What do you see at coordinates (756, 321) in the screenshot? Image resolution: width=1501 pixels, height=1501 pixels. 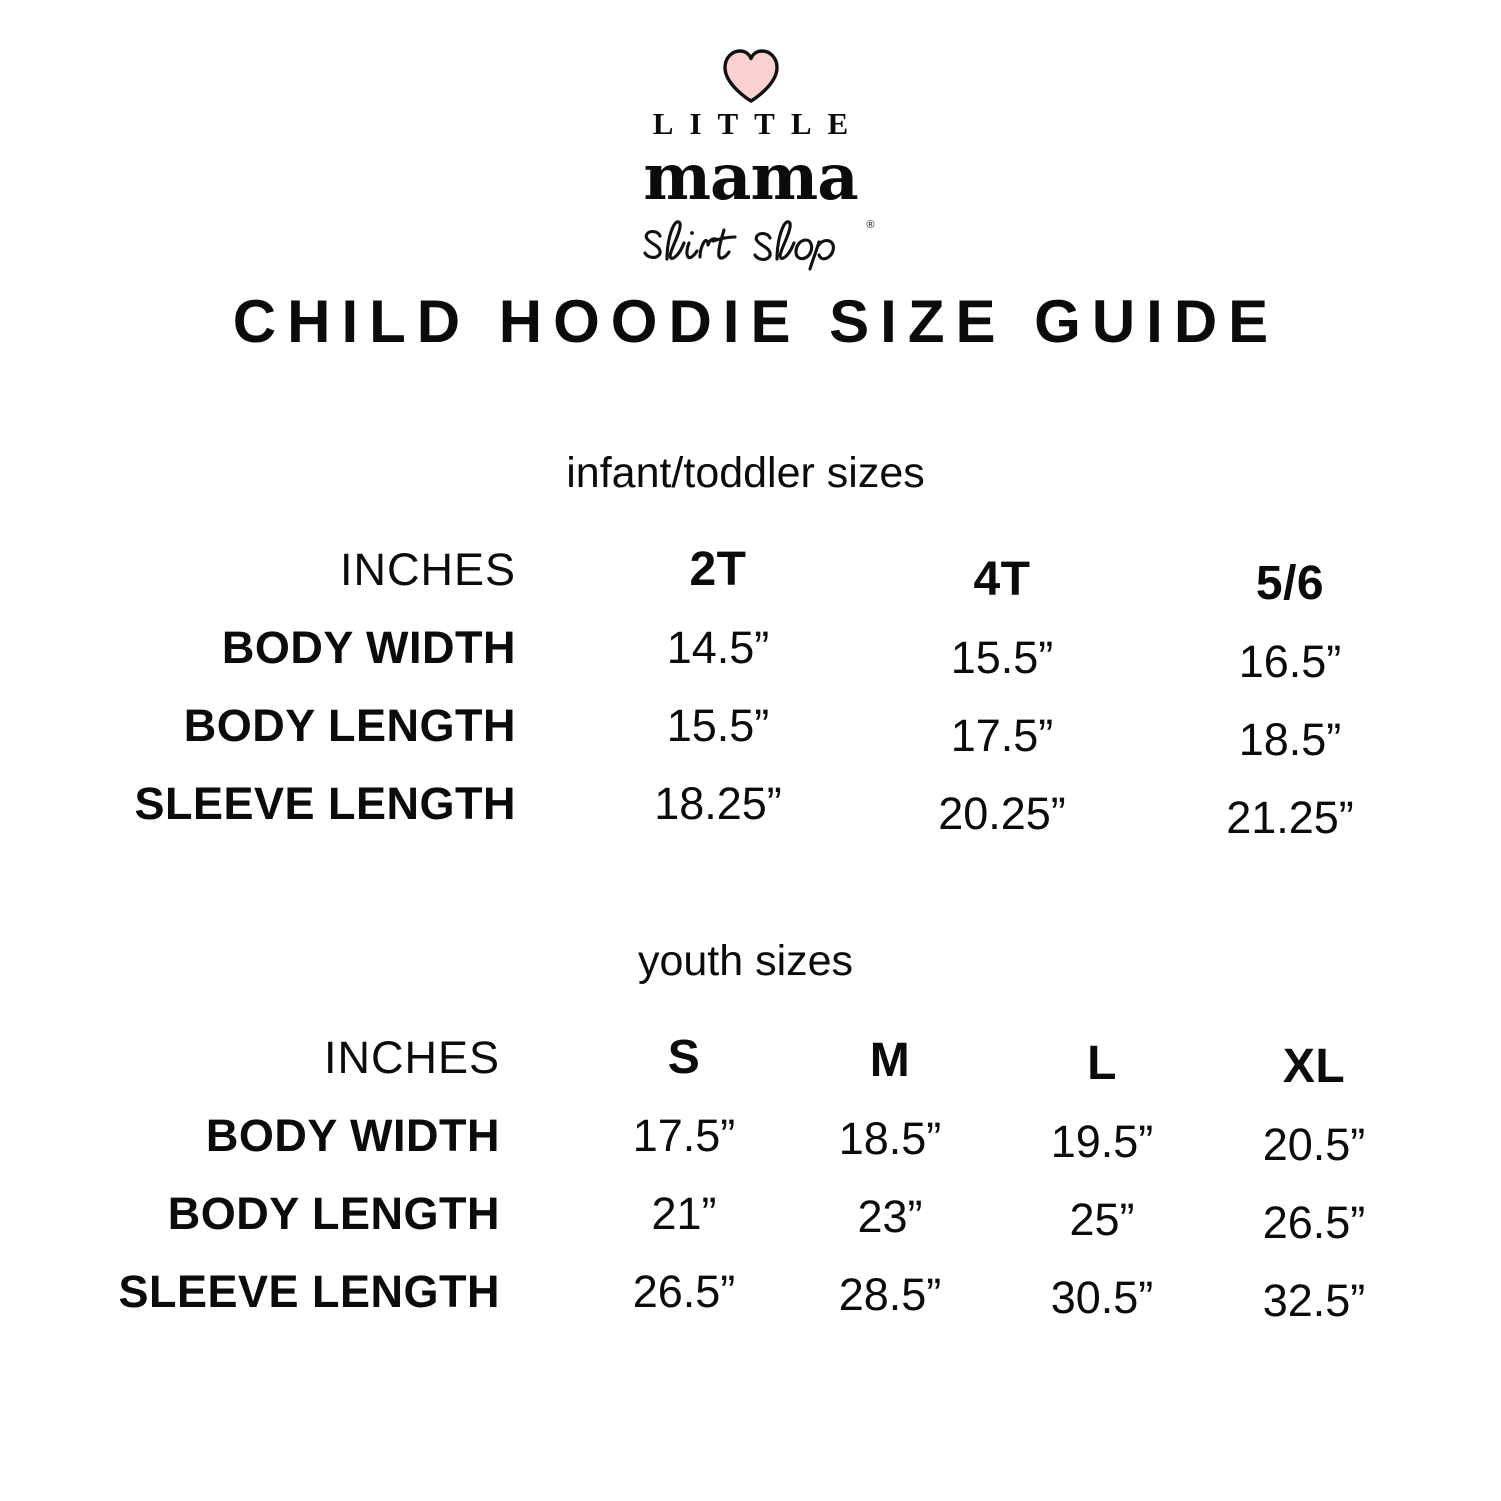 I see `page-title: CHILD HOODIE SIZE GUIDE` at bounding box center [756, 321].